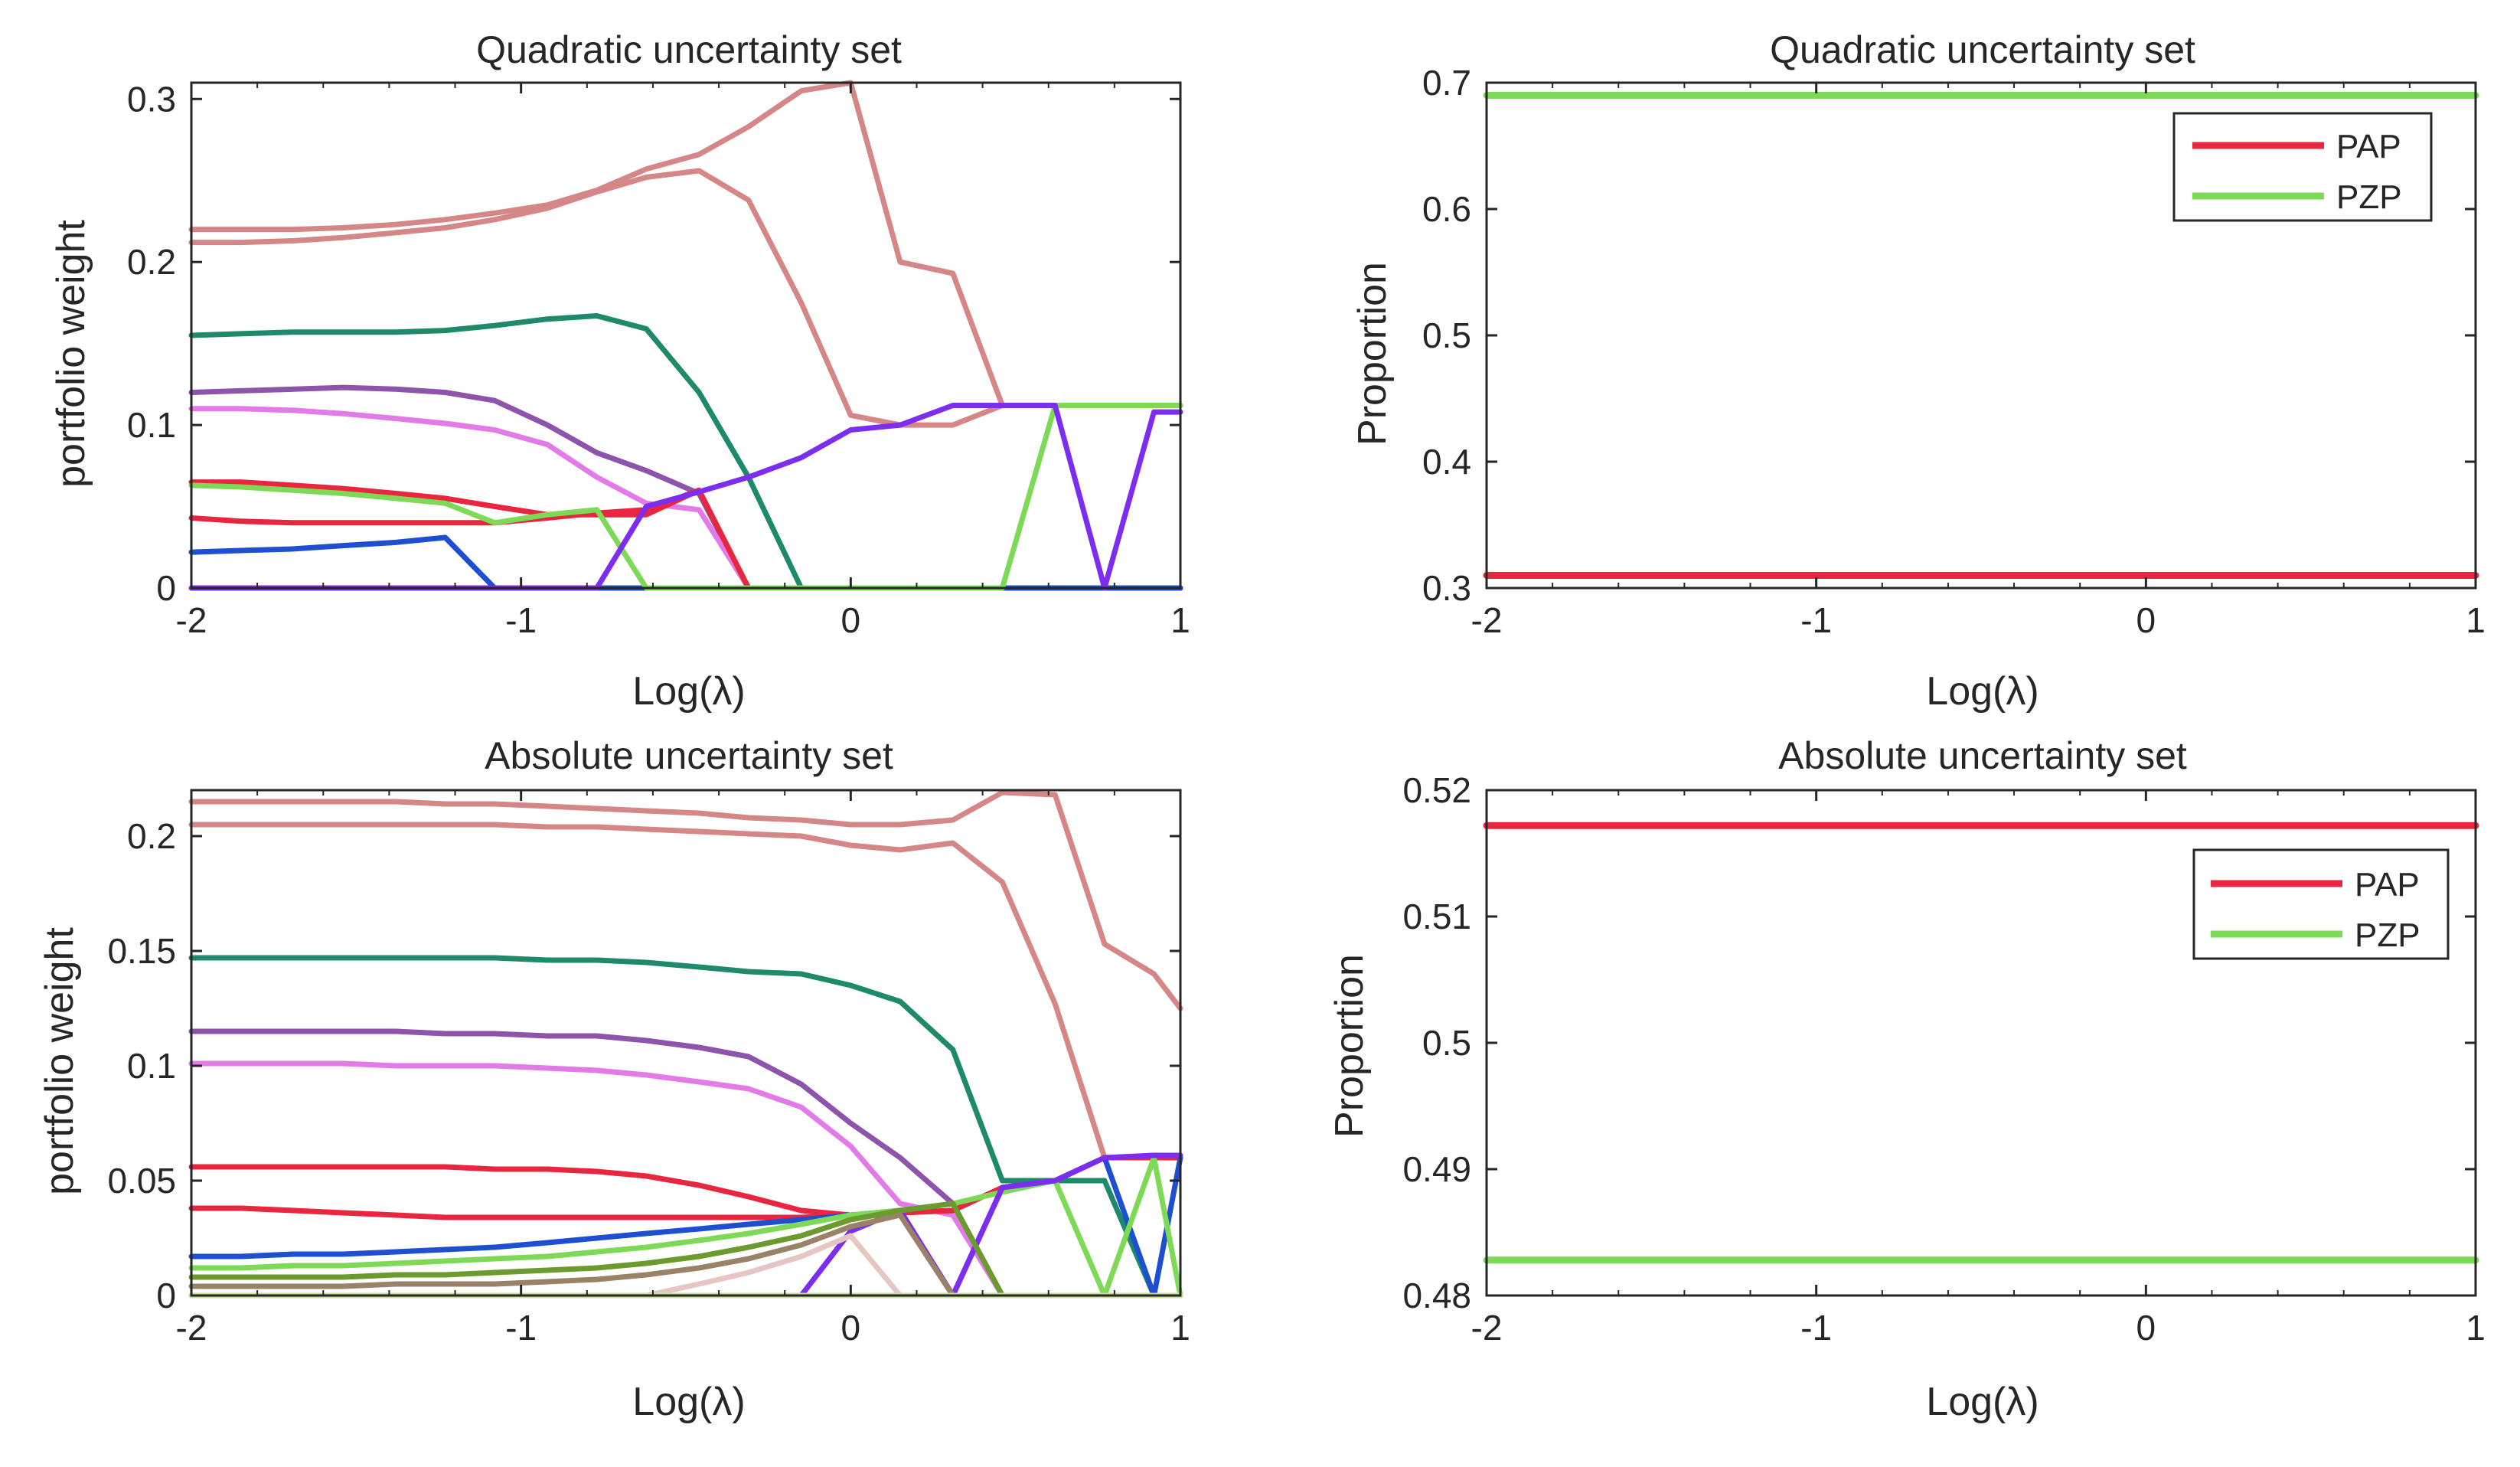  I want to click on y-tick-label: 0.15, so click(141, 951).